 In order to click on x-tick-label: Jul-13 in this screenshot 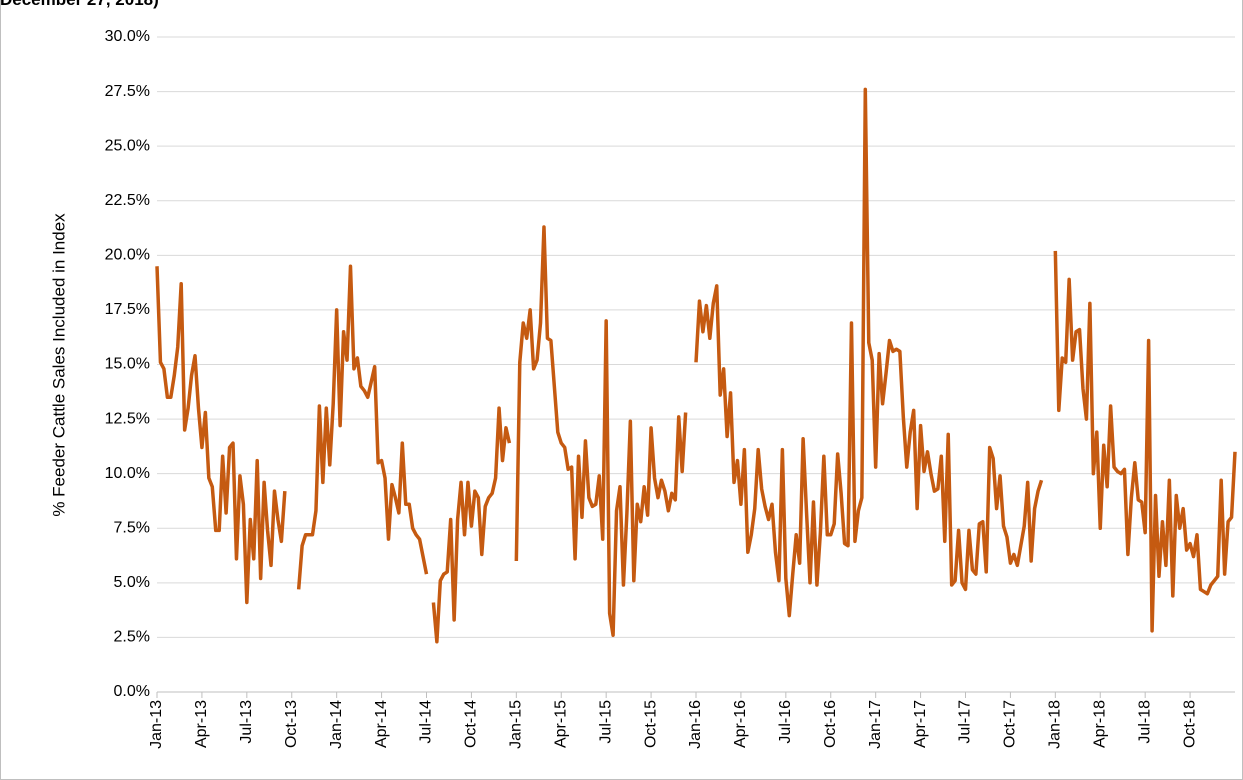, I will do `click(246, 722)`.